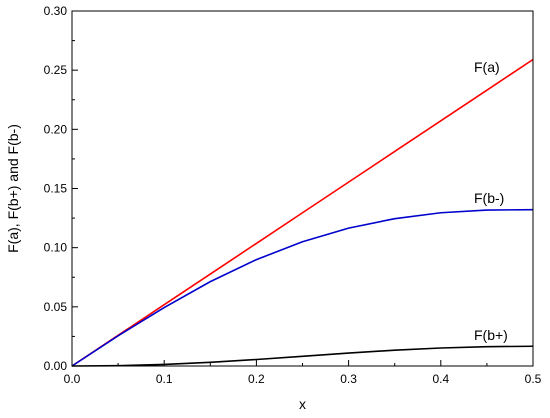 This screenshot has height=418, width=550. I want to click on x-tick-label: 0.5, so click(533, 379).